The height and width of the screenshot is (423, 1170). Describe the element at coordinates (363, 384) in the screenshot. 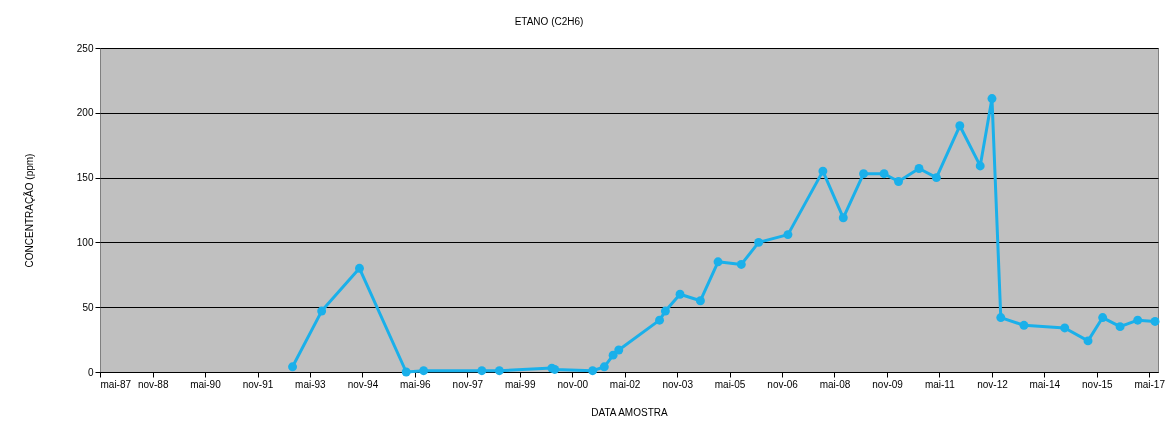

I see `x-tick-label: nov-94` at that location.